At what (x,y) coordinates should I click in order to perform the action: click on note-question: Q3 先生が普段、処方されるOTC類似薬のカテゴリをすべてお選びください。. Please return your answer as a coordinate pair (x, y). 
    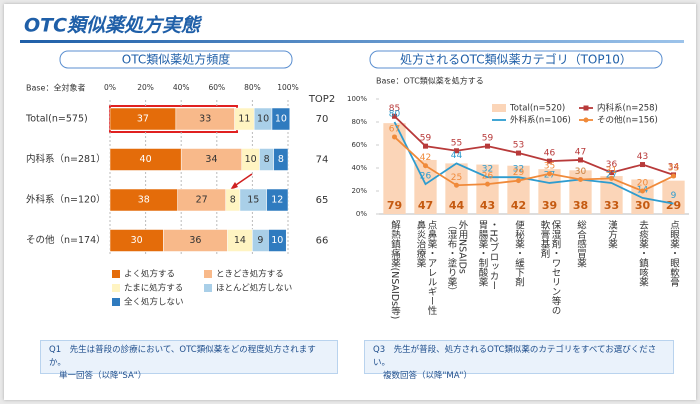
    Looking at the image, I should click on (515, 356).